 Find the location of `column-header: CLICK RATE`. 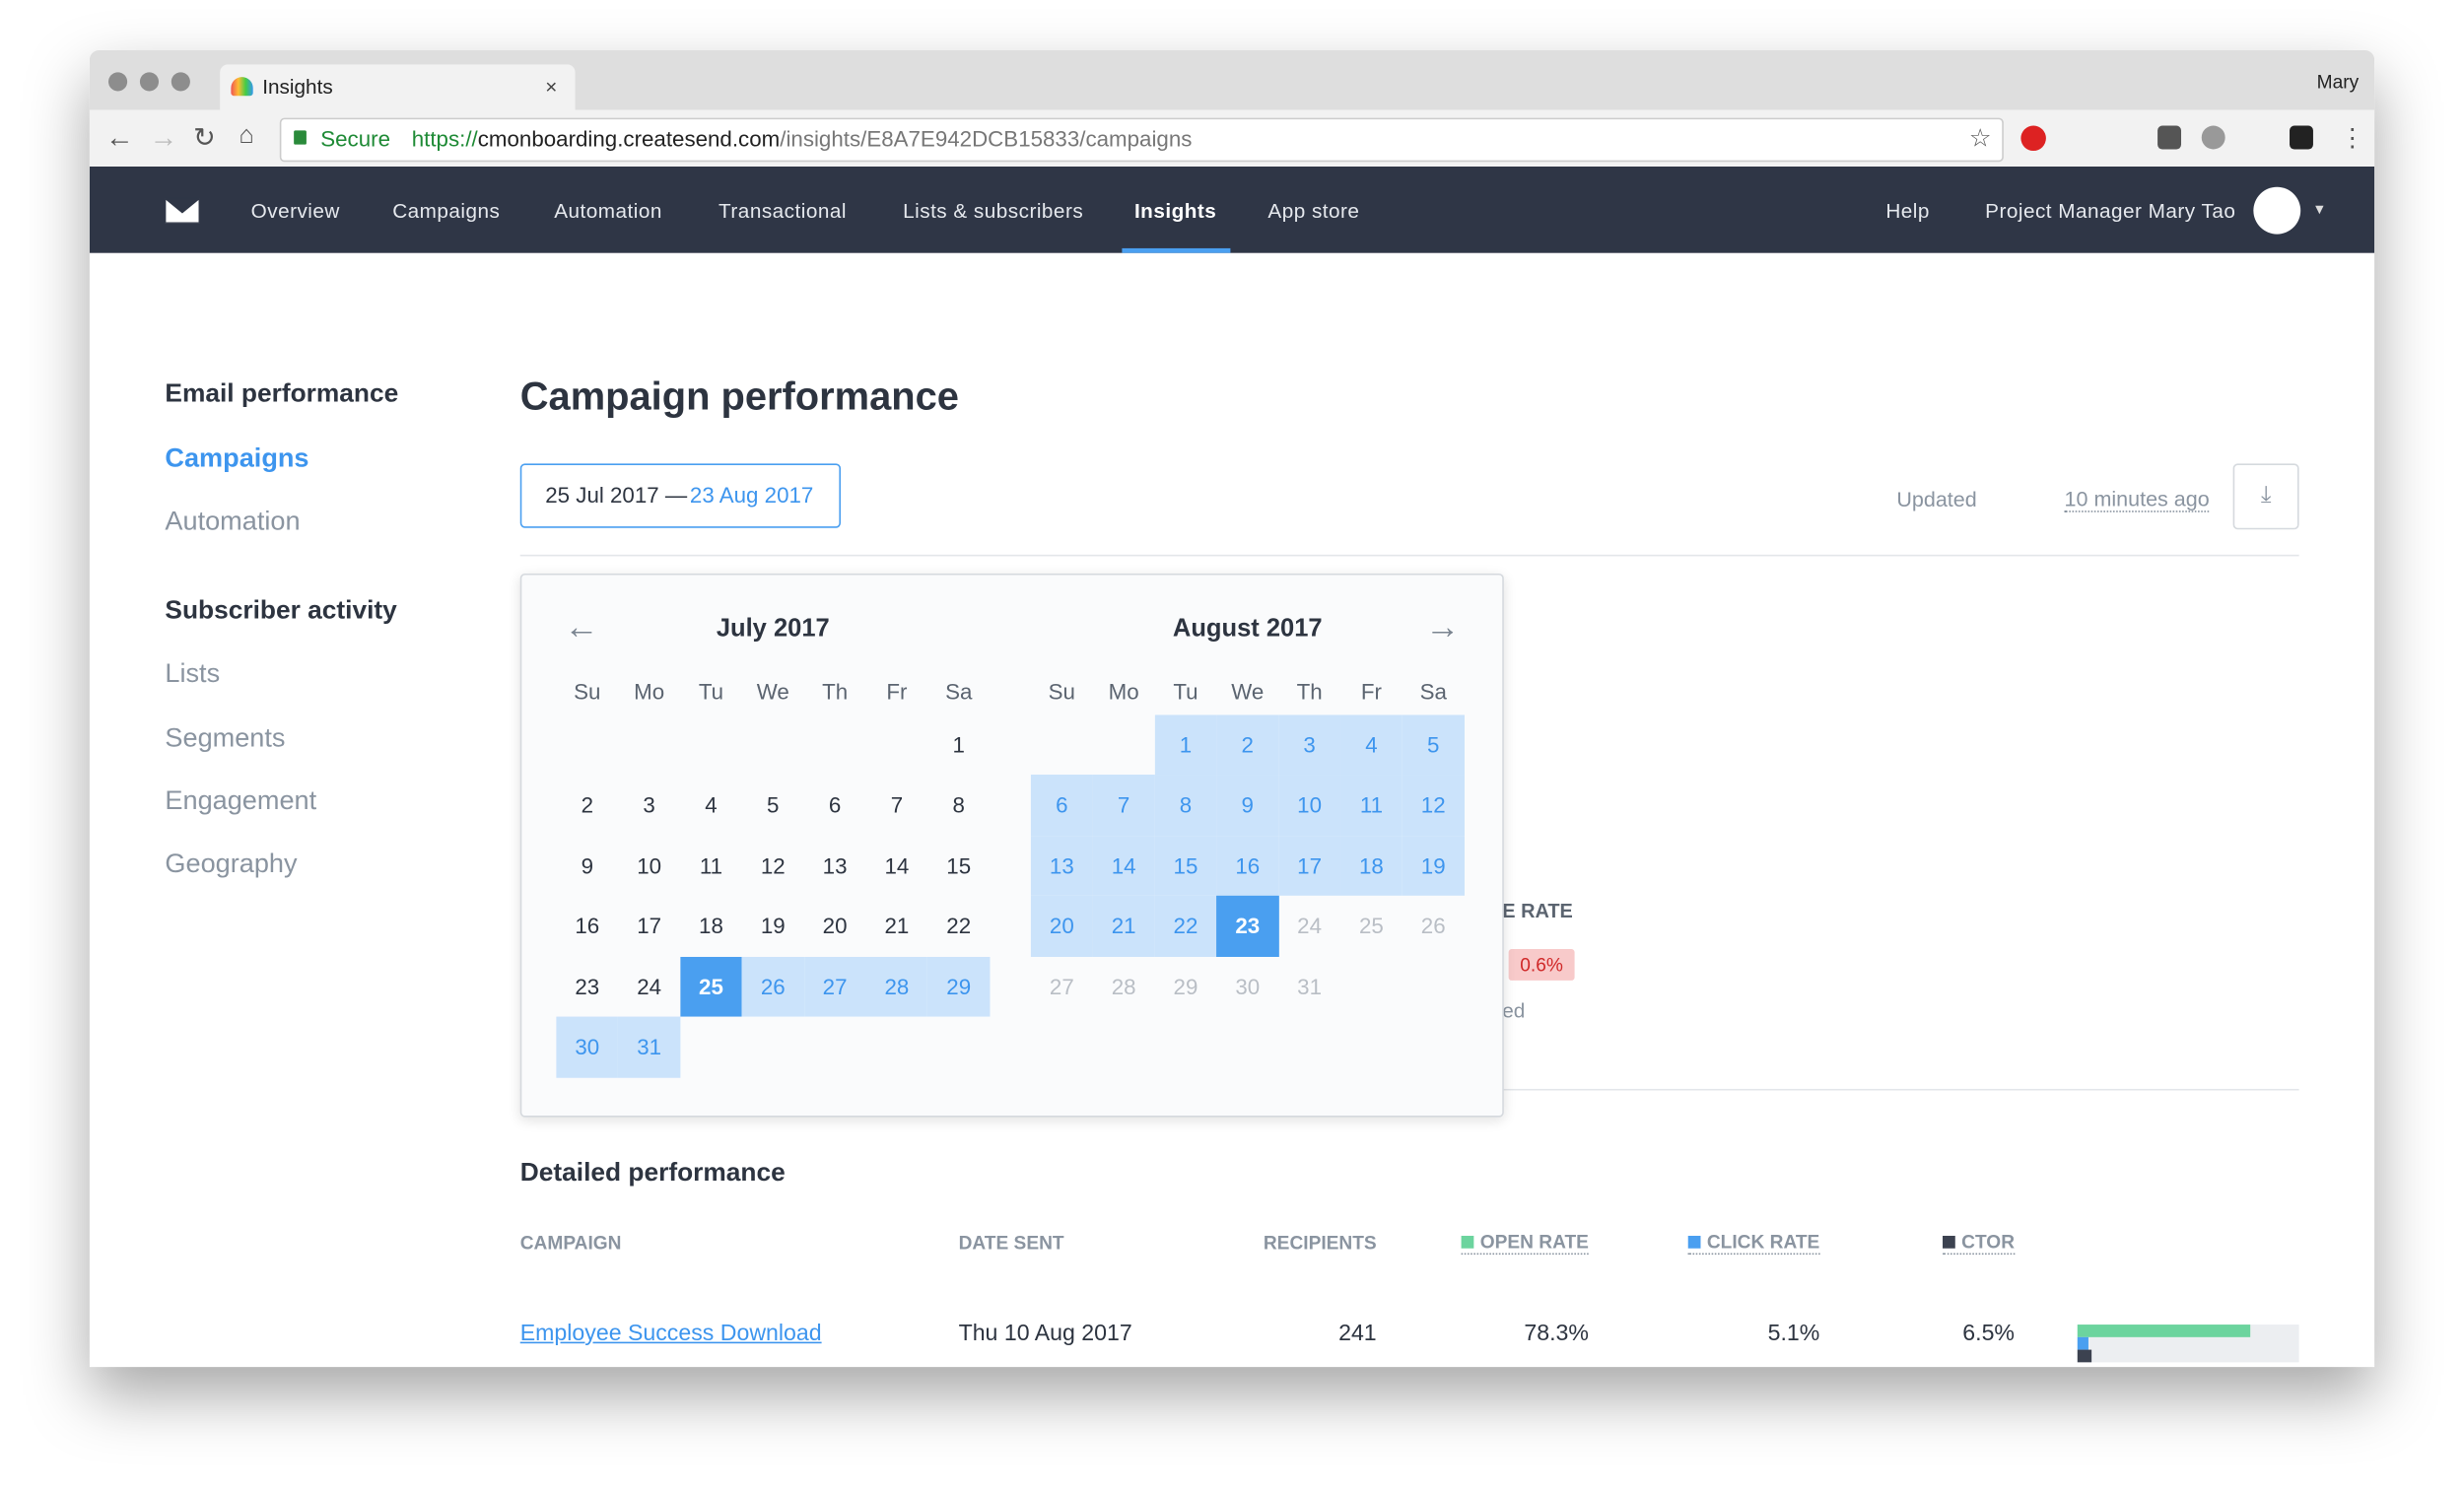

column-header: CLICK RATE is located at coordinates (1753, 1243).